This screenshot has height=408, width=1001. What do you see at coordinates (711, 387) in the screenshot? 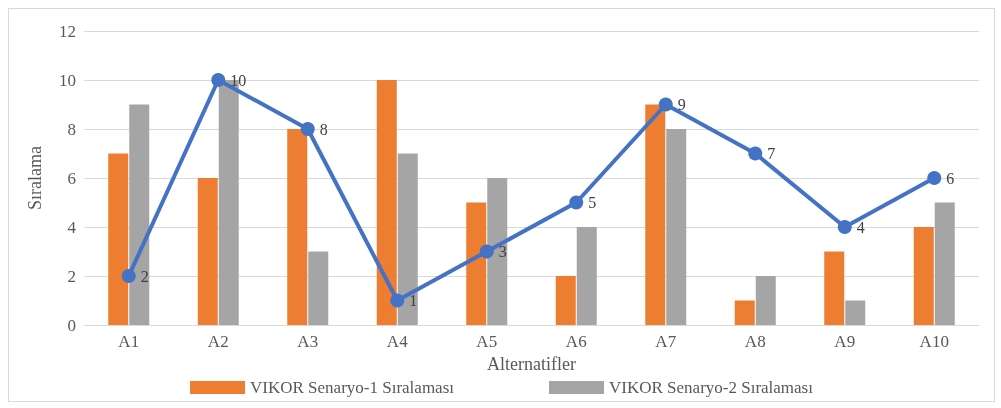
I see `legend-label: VIKOR Senaryo-2 Sıralaması` at bounding box center [711, 387].